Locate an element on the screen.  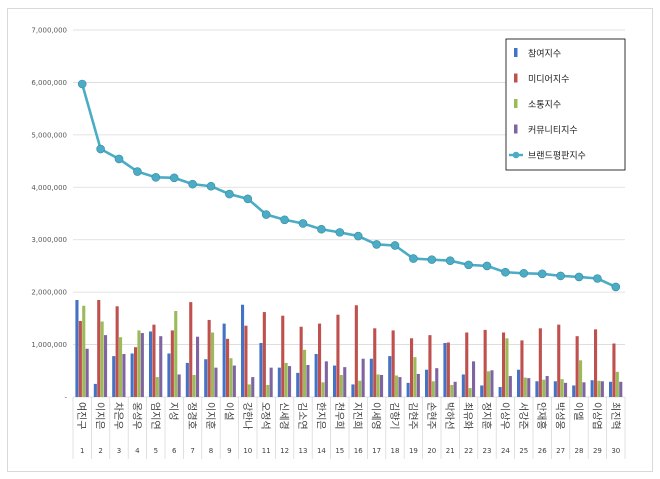
category-label: 김소연 is located at coordinates (302, 416).